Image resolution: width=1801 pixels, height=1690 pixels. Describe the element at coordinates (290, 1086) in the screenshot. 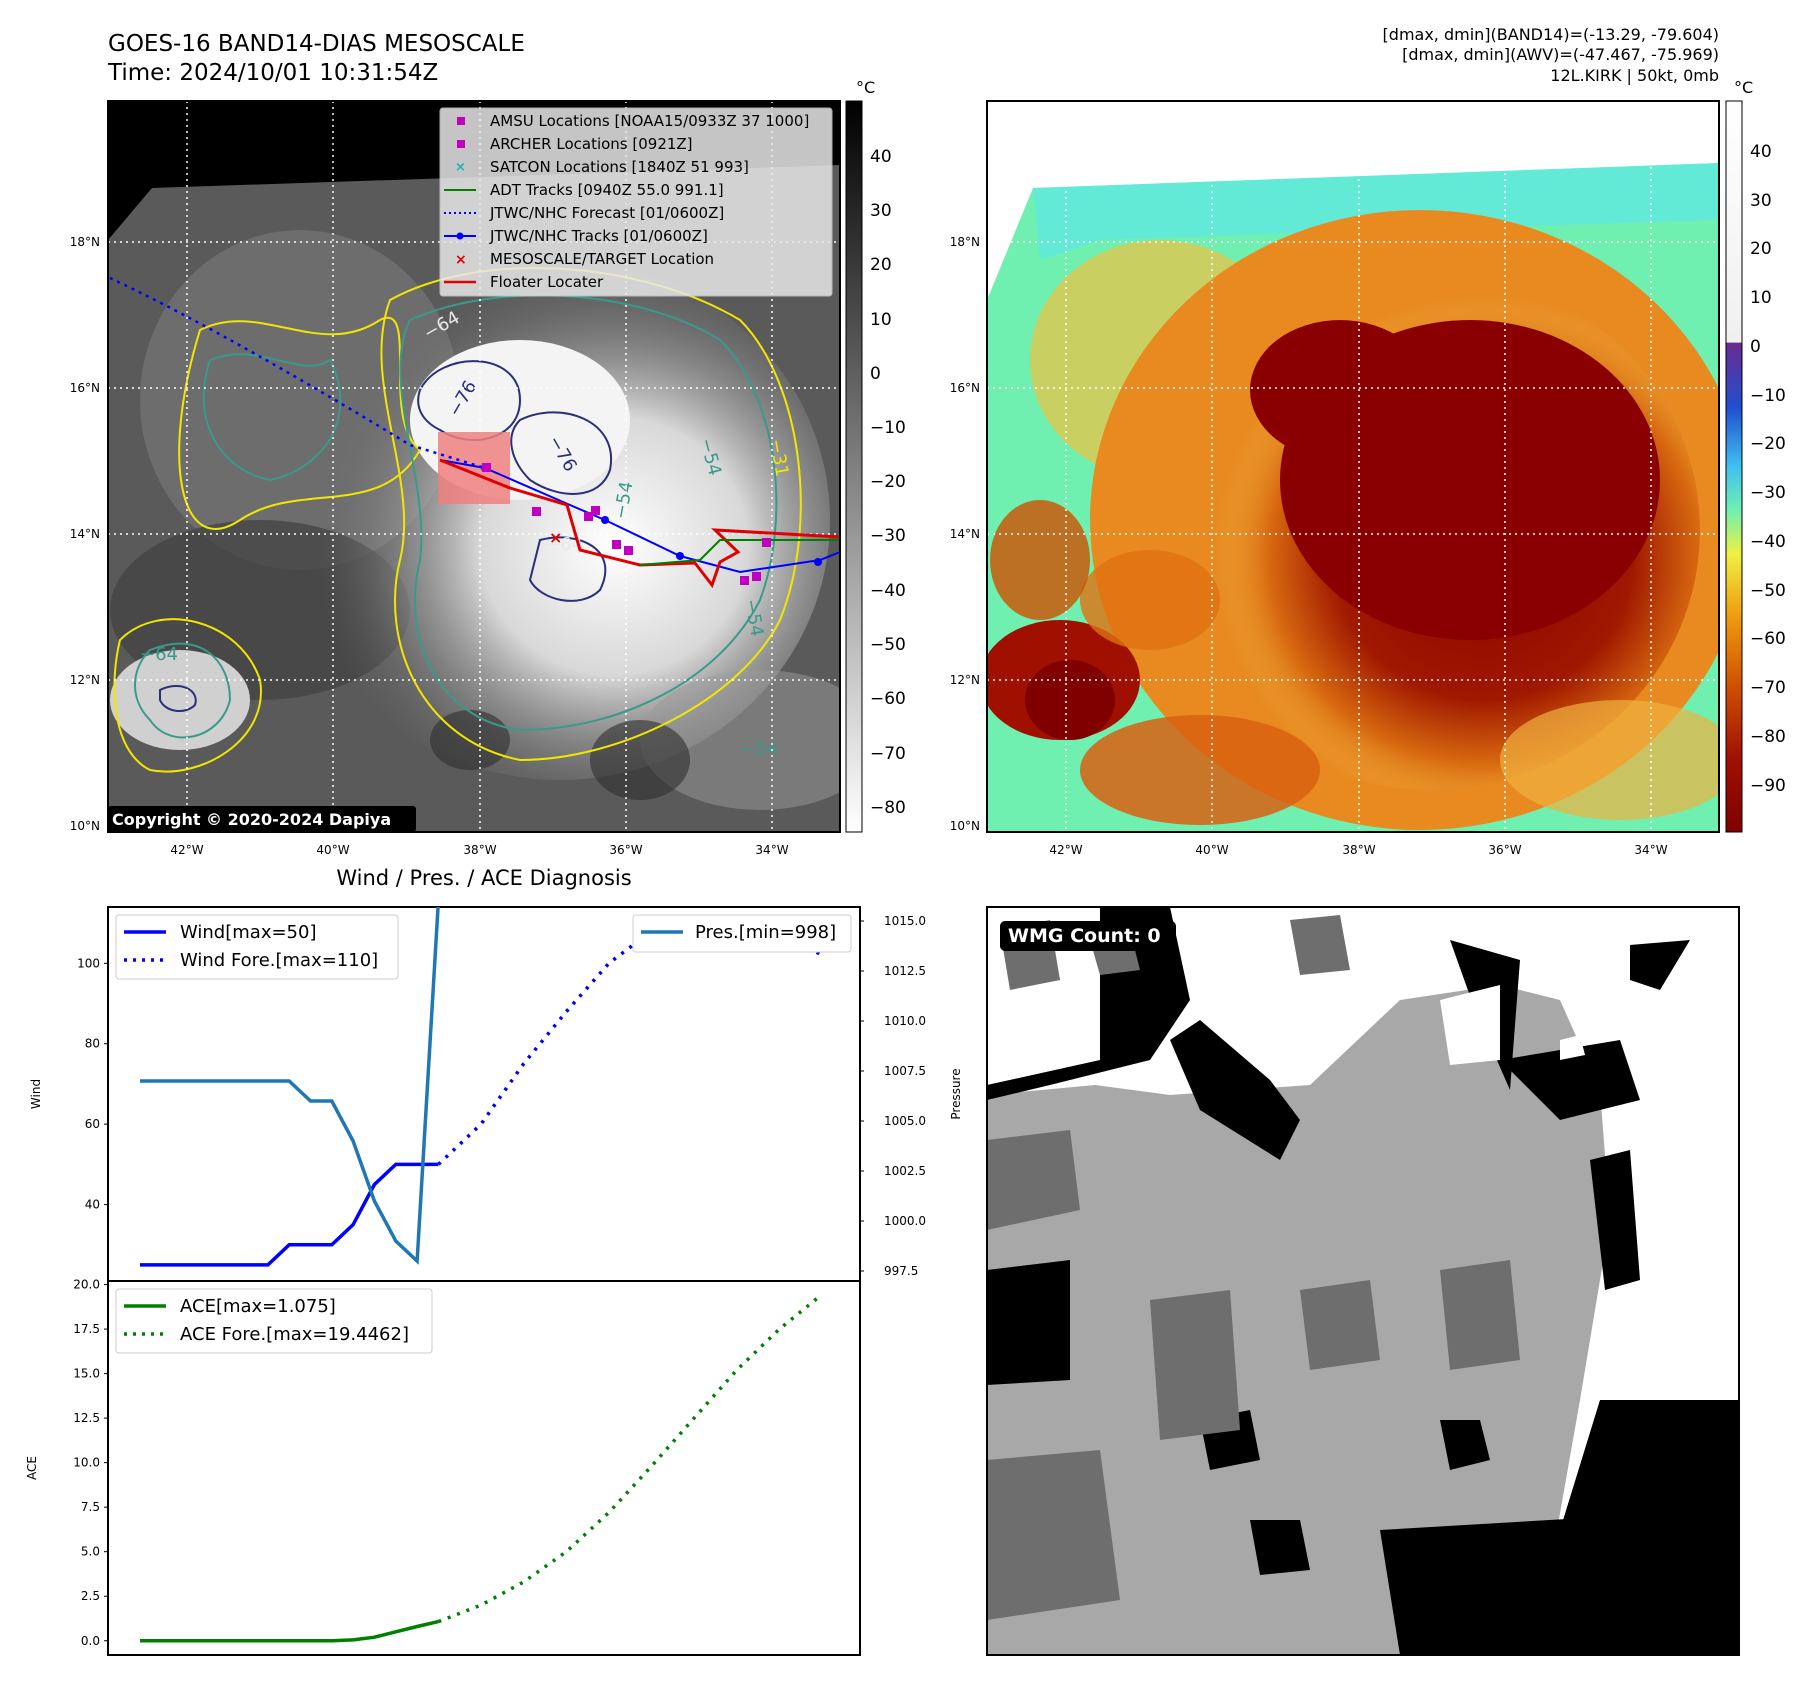

I see `pressure-line` at that location.